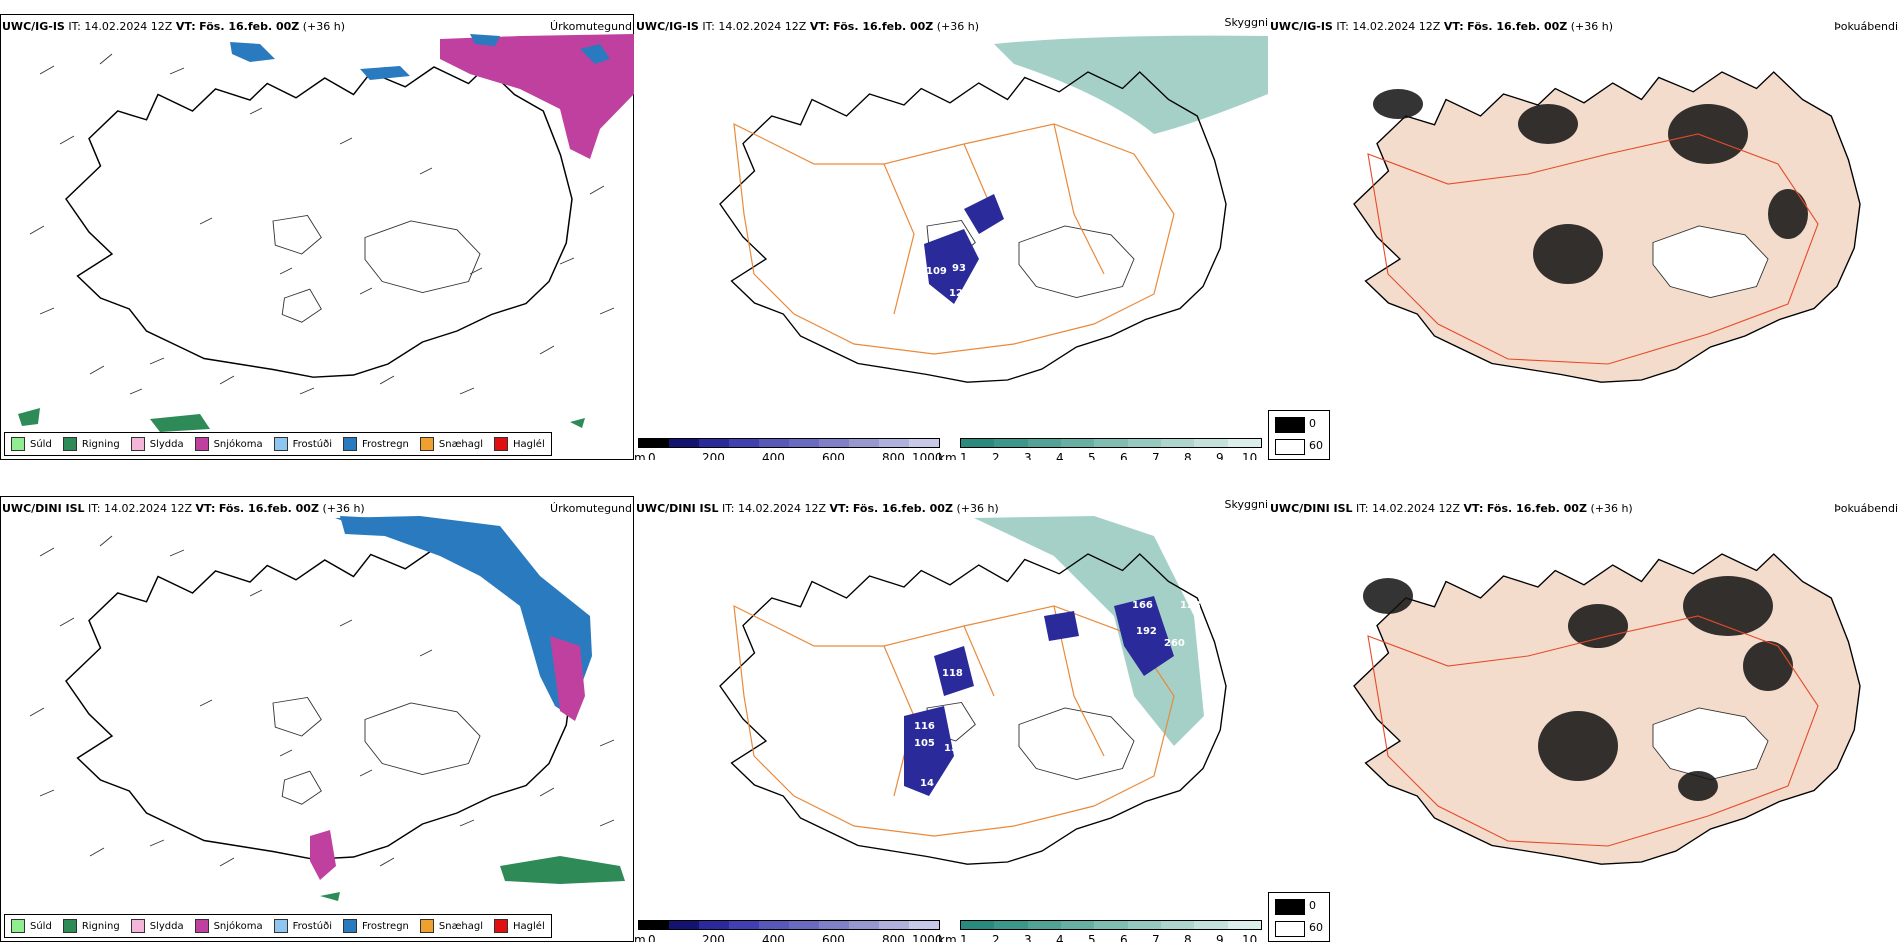  I want to click on vis-label: 15, so click(951, 748).